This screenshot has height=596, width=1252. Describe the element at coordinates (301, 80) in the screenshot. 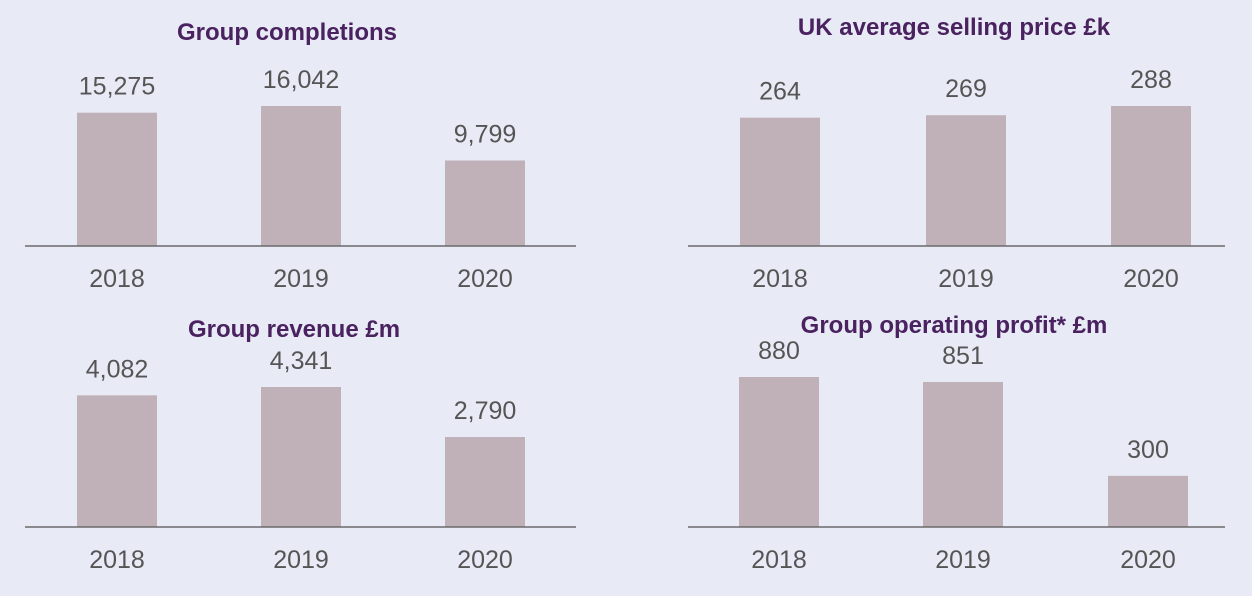

I see `data-label: 16,042` at that location.